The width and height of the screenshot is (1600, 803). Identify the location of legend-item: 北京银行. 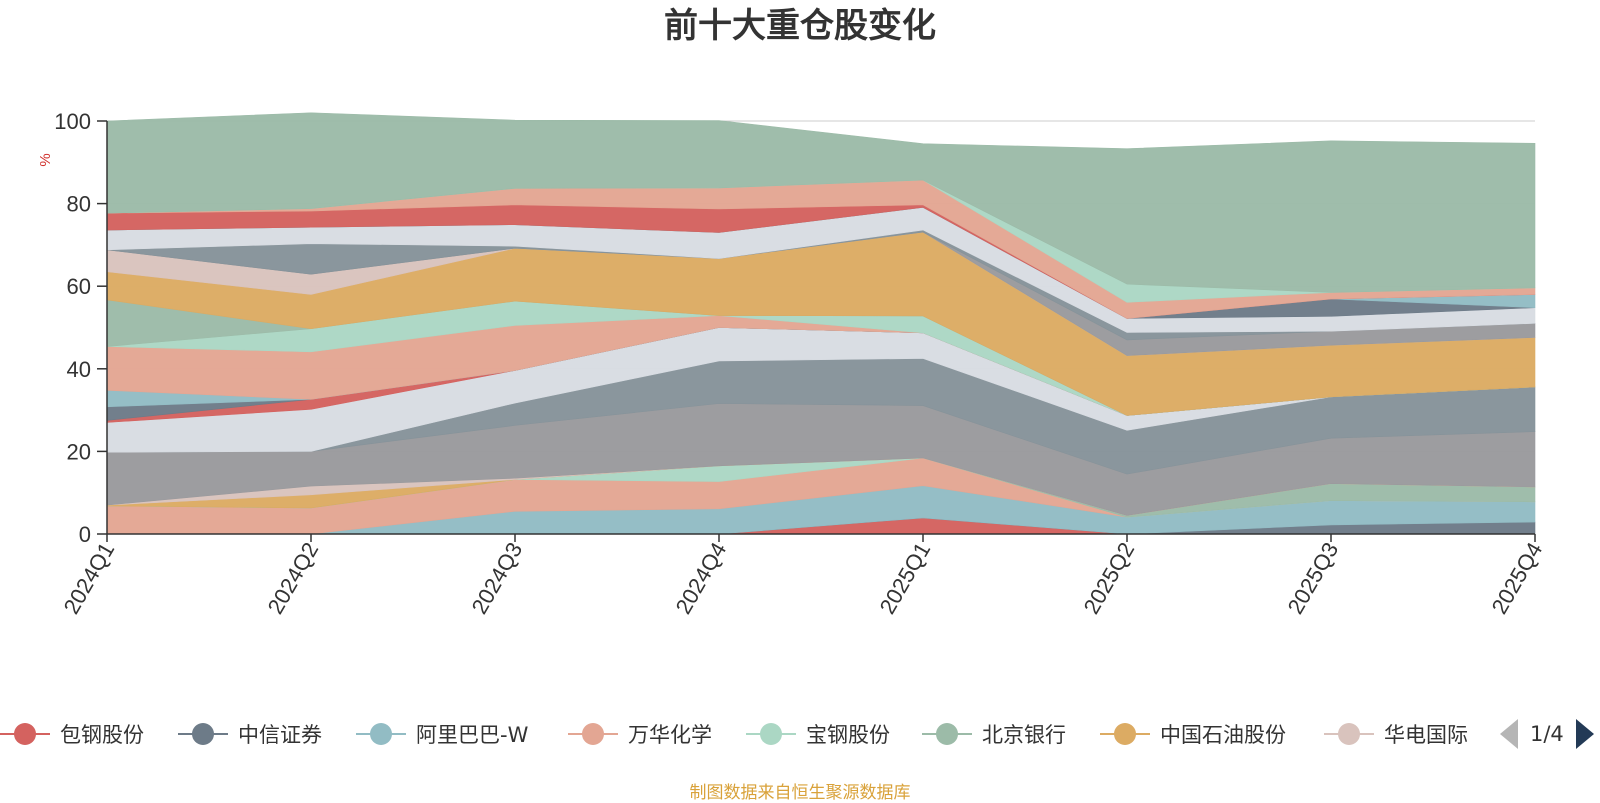
(994, 734).